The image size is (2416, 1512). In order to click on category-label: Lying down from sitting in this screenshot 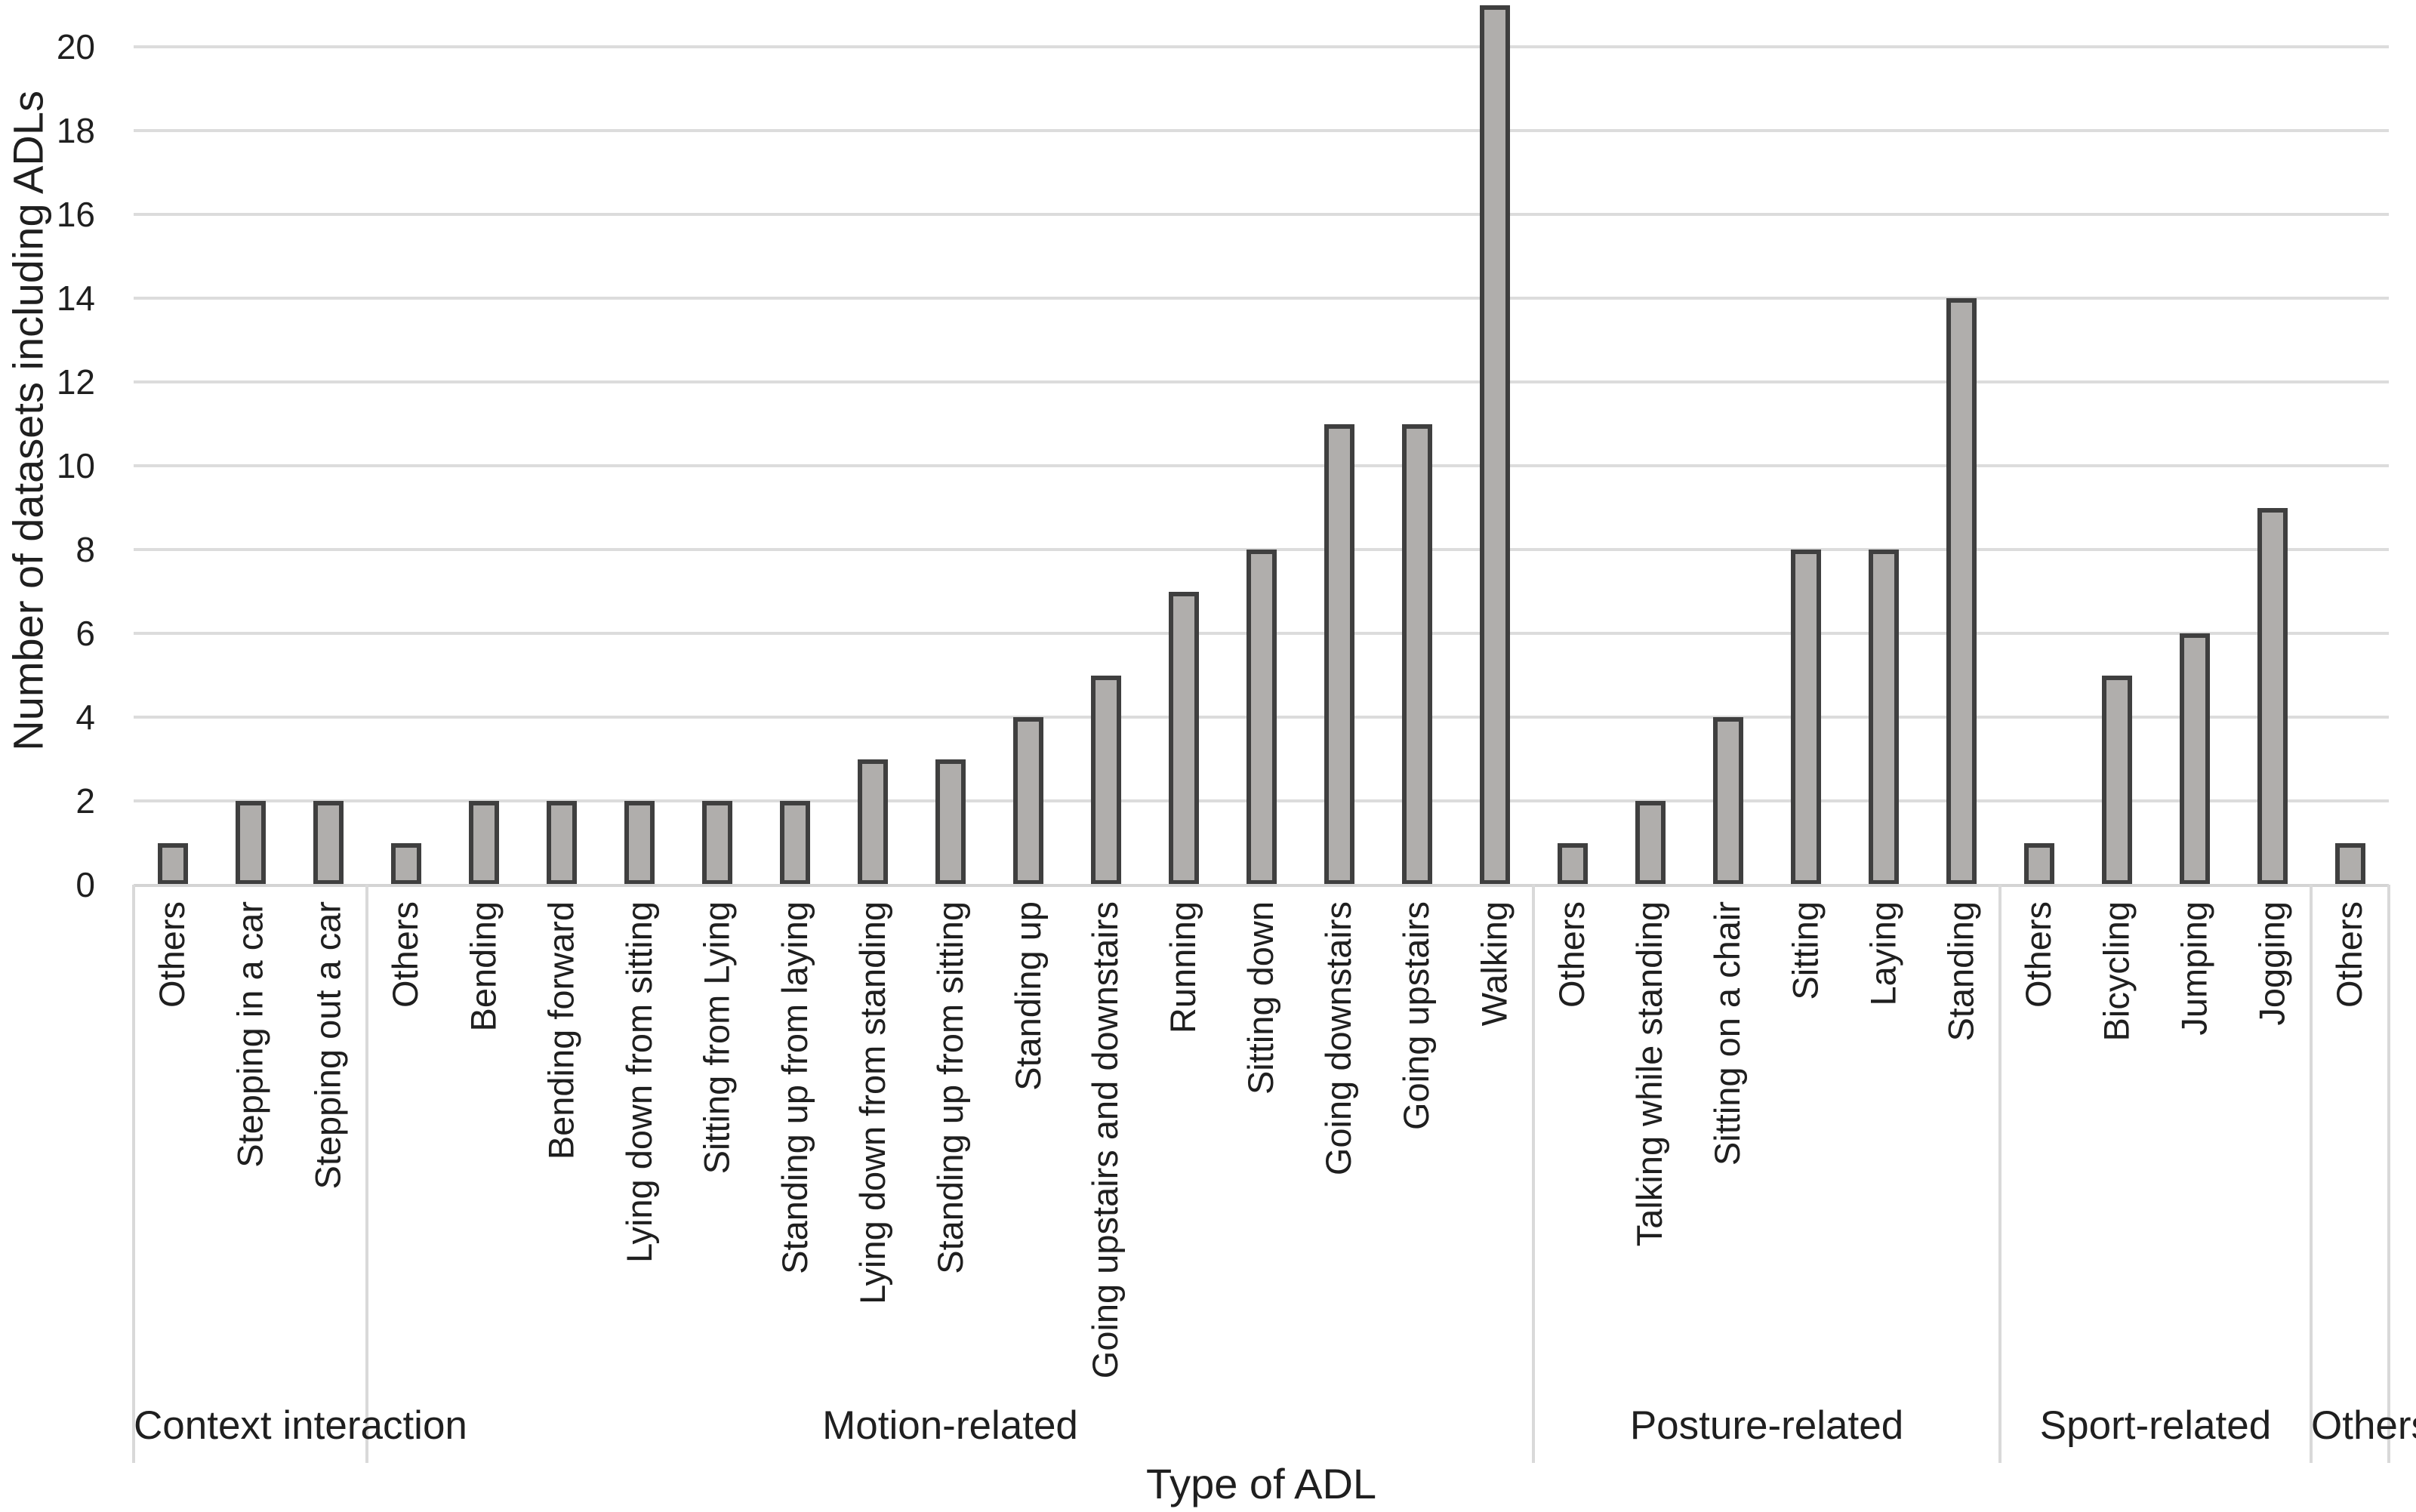, I will do `click(638, 1082)`.